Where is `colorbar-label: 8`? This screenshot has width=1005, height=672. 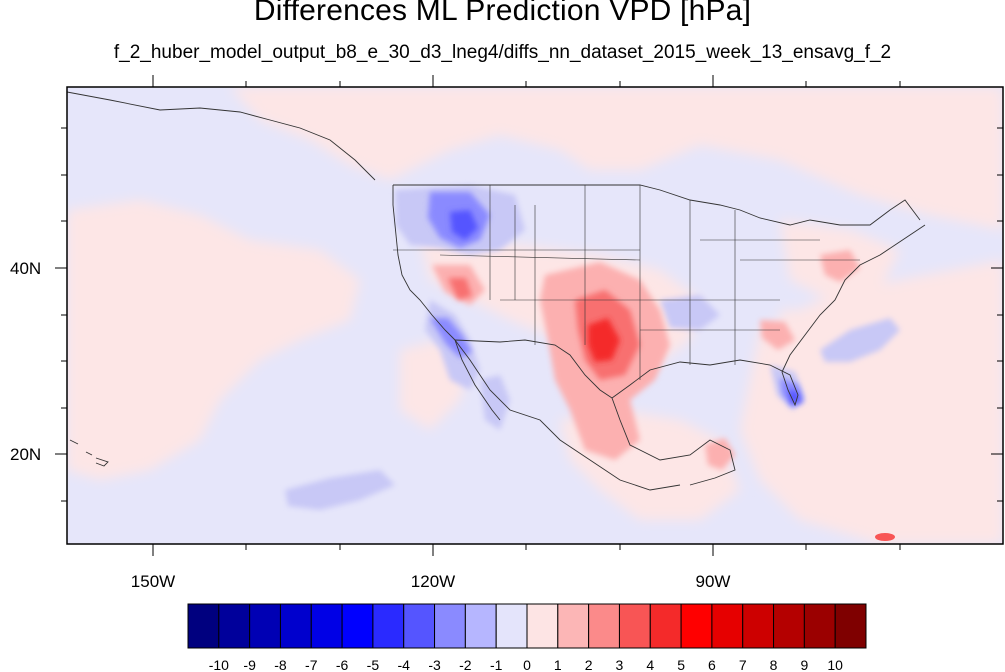 colorbar-label: 8 is located at coordinates (774, 664).